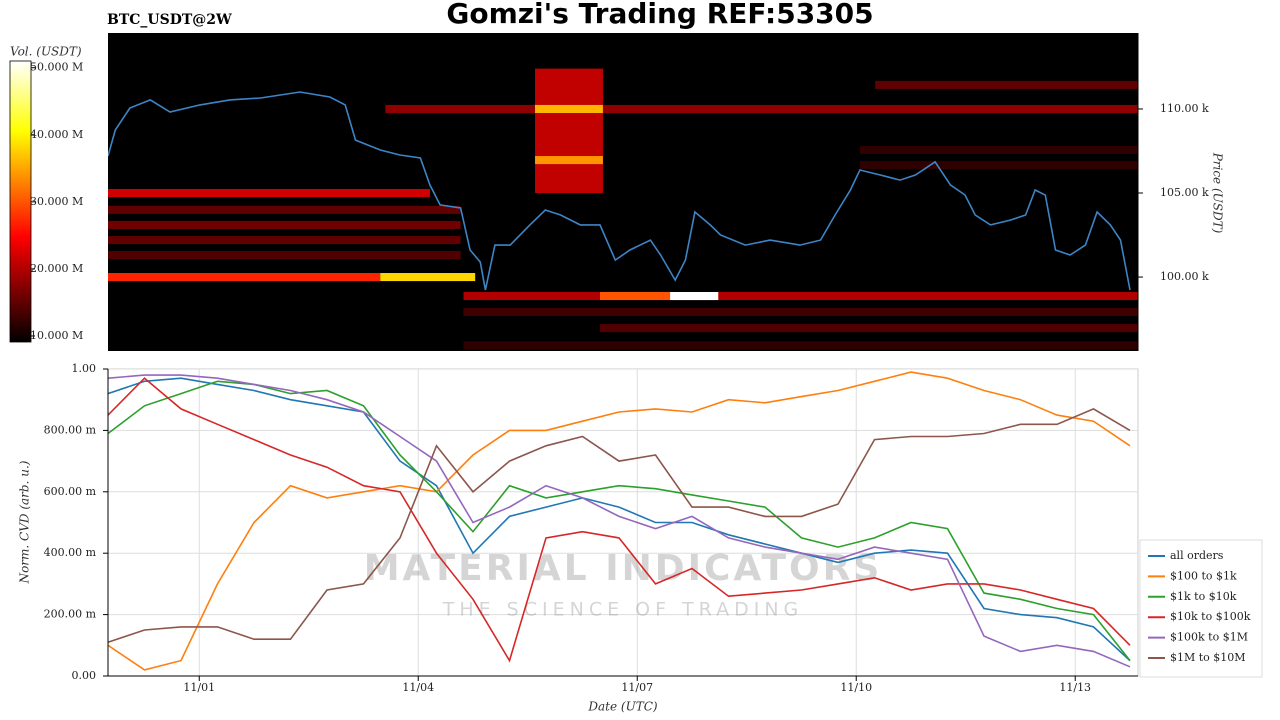  Describe the element at coordinates (1218, 193) in the screenshot. I see `y-axis-label: Price (USDT)` at that location.